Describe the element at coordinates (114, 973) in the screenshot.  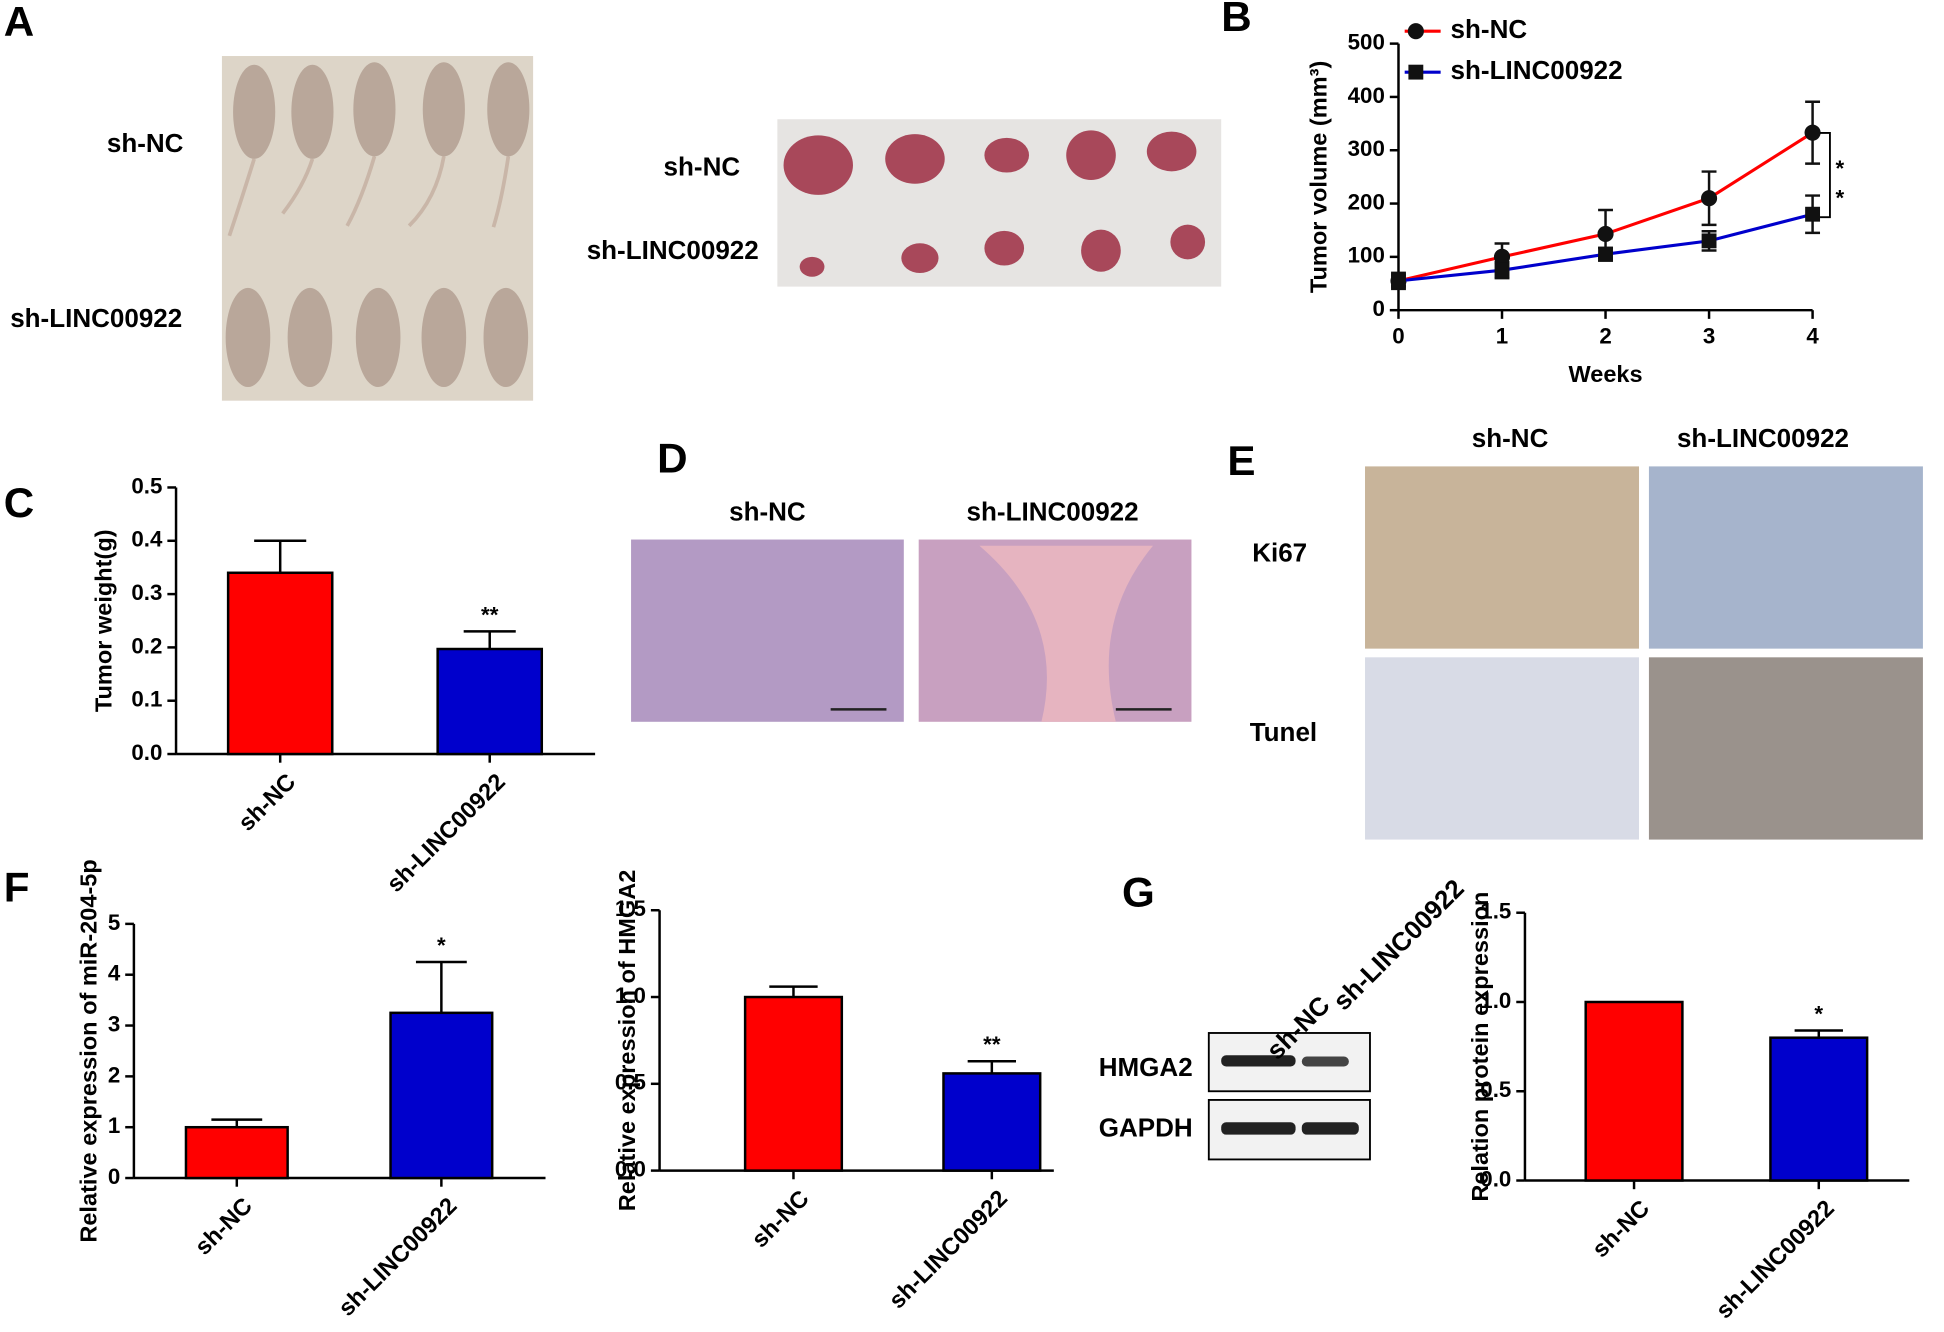
I see `y-tick-label: 4` at that location.